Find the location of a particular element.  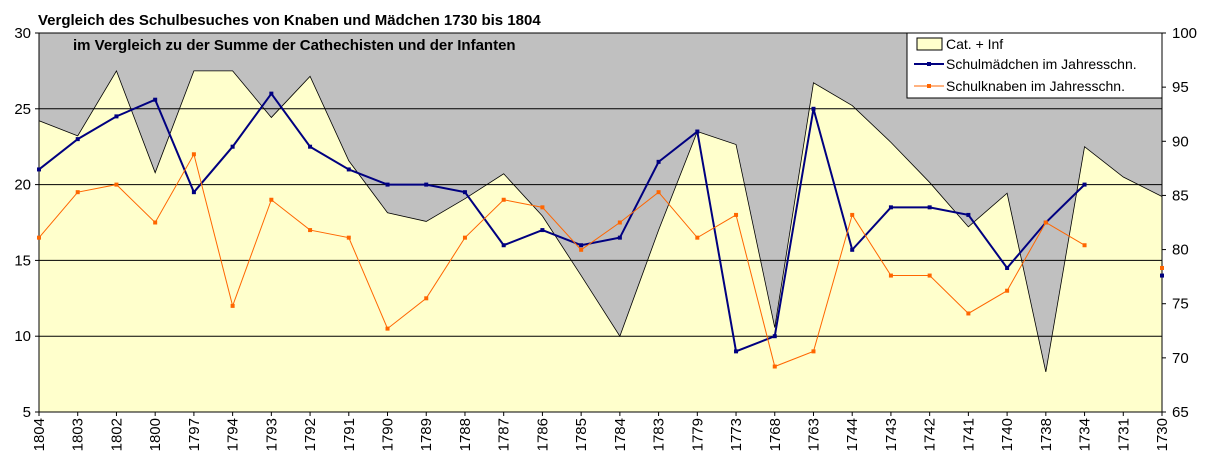

right-tick-label: 75 is located at coordinates (1180, 304).